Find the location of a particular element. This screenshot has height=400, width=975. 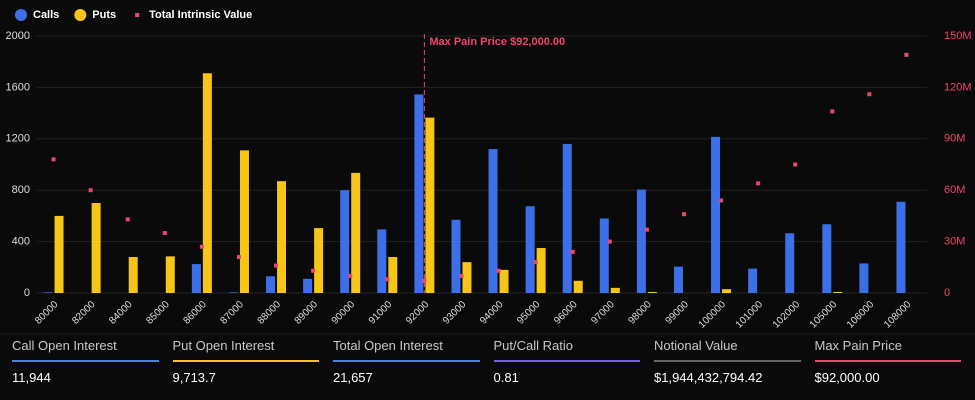

x-tick-label: 102000 is located at coordinates (787, 315).